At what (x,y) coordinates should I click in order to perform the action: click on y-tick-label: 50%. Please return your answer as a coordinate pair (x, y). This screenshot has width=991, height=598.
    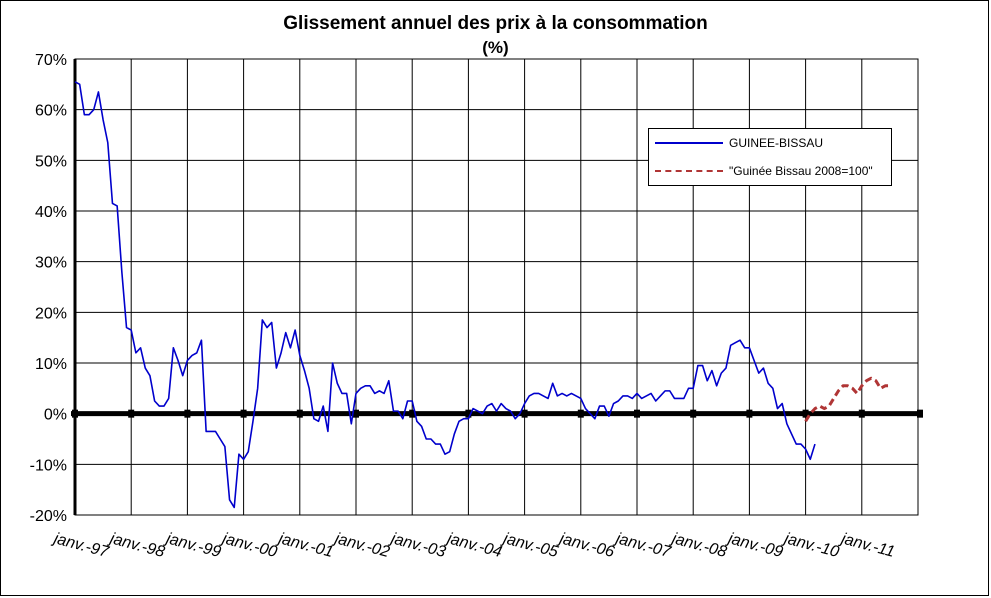
    Looking at the image, I should click on (51, 161).